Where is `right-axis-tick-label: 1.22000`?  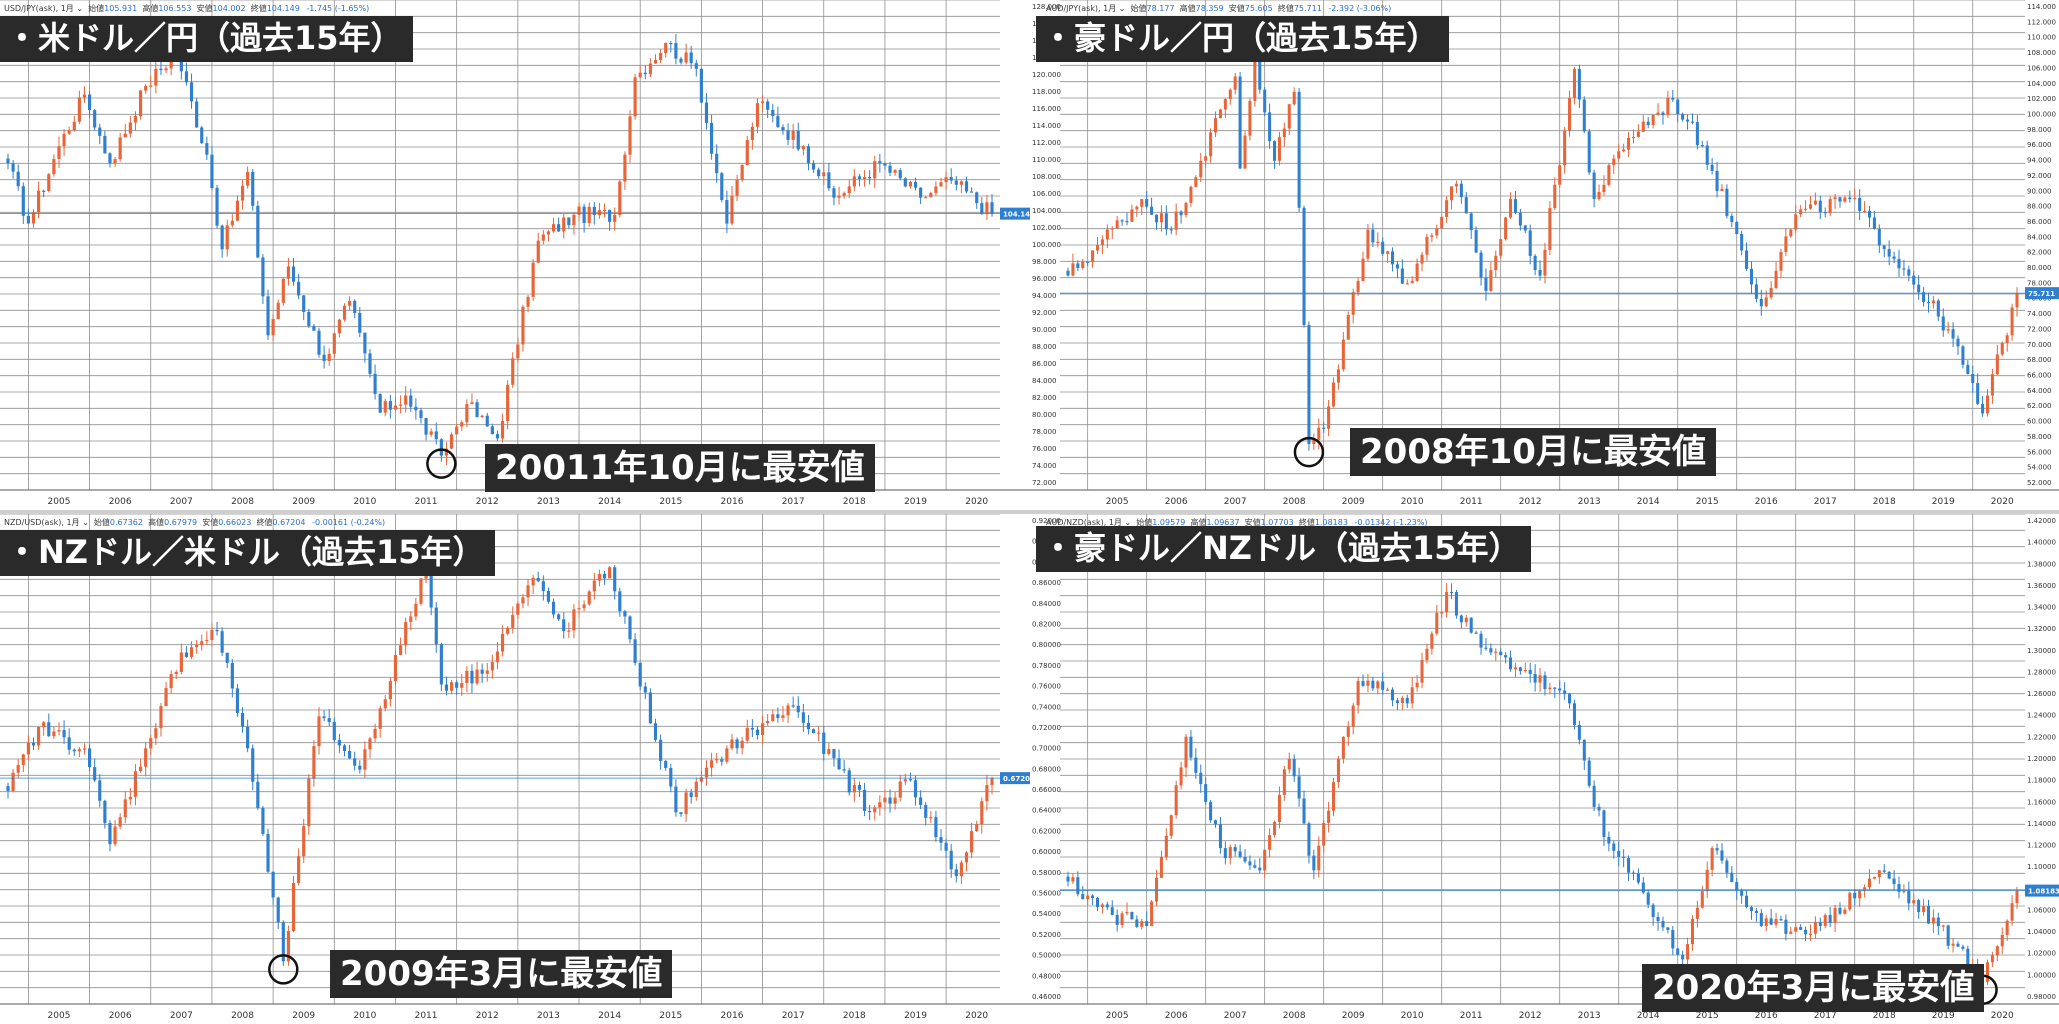 right-axis-tick-label: 1.22000 is located at coordinates (2041, 737).